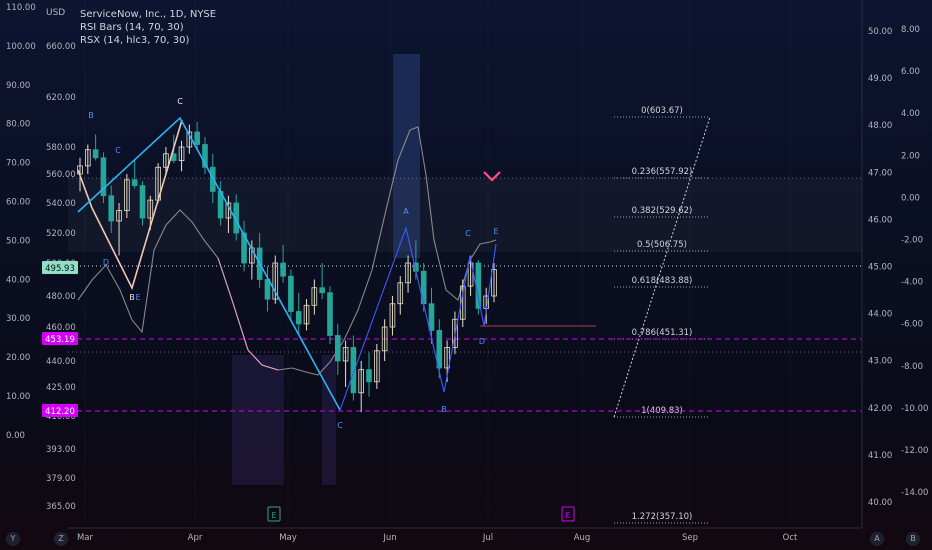 The image size is (932, 550). Describe the element at coordinates (912, 241) in the screenshot. I see `rsi-tick: -2.00` at that location.